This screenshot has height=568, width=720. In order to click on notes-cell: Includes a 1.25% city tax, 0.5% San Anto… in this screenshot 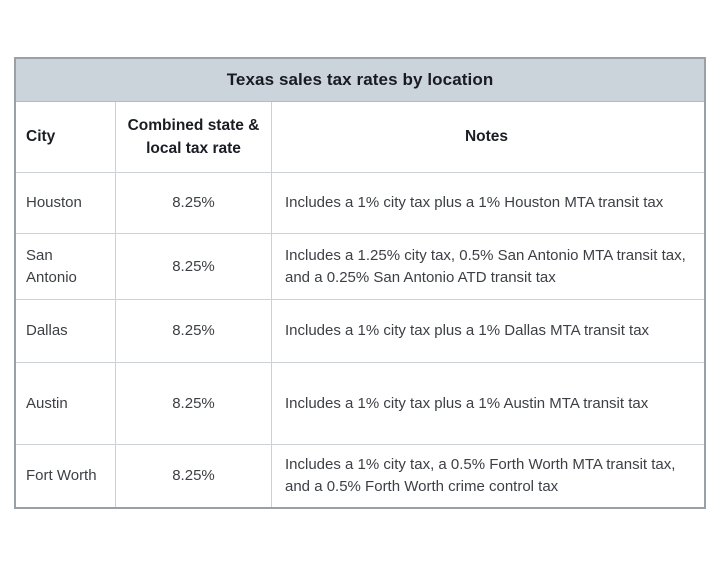, I will do `click(487, 266)`.